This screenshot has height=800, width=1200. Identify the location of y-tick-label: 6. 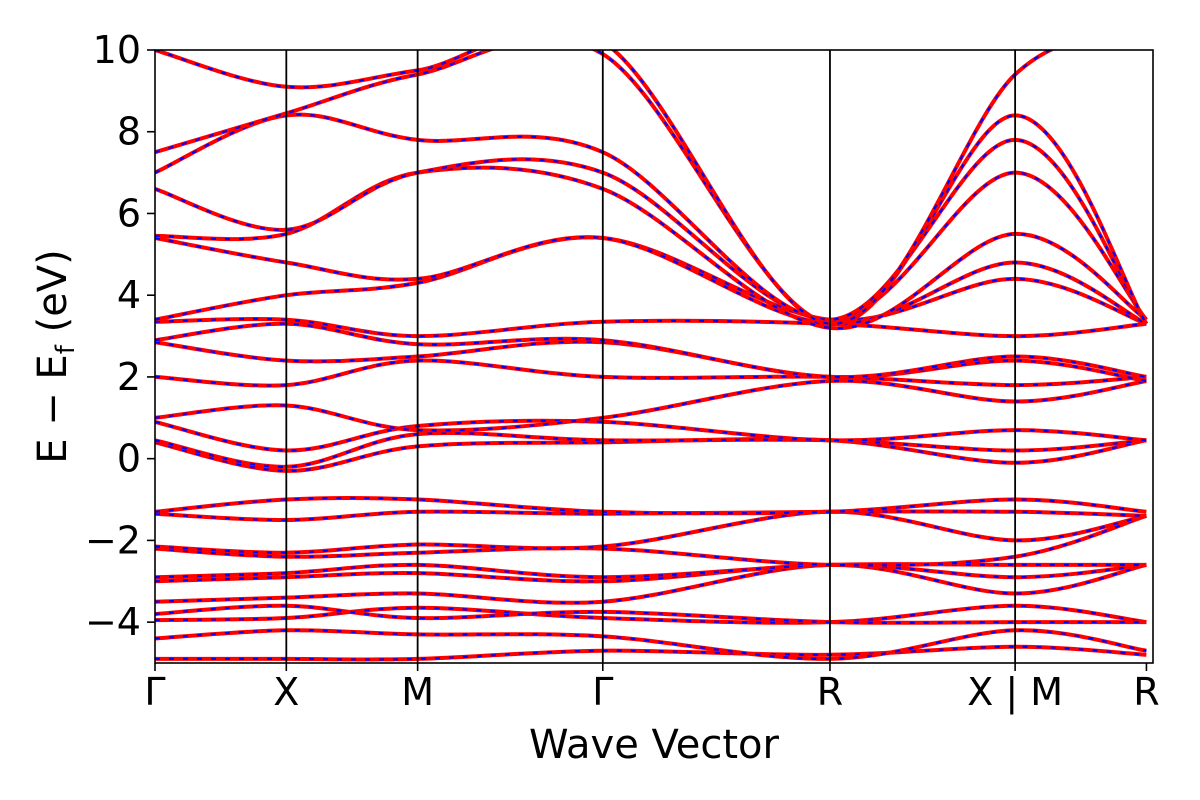
(129, 213).